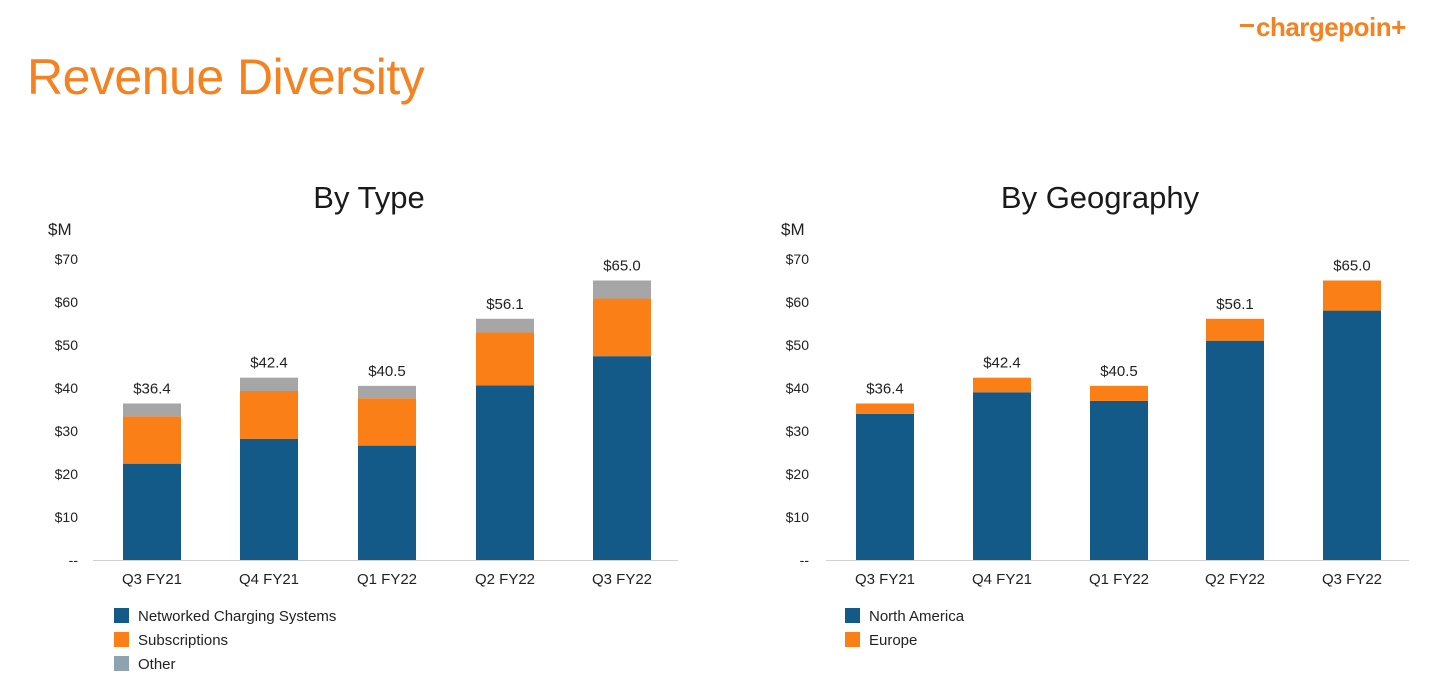 This screenshot has width=1444, height=690. Describe the element at coordinates (152, 579) in the screenshot. I see `type-x-tick-0: Q3 FY21` at that location.